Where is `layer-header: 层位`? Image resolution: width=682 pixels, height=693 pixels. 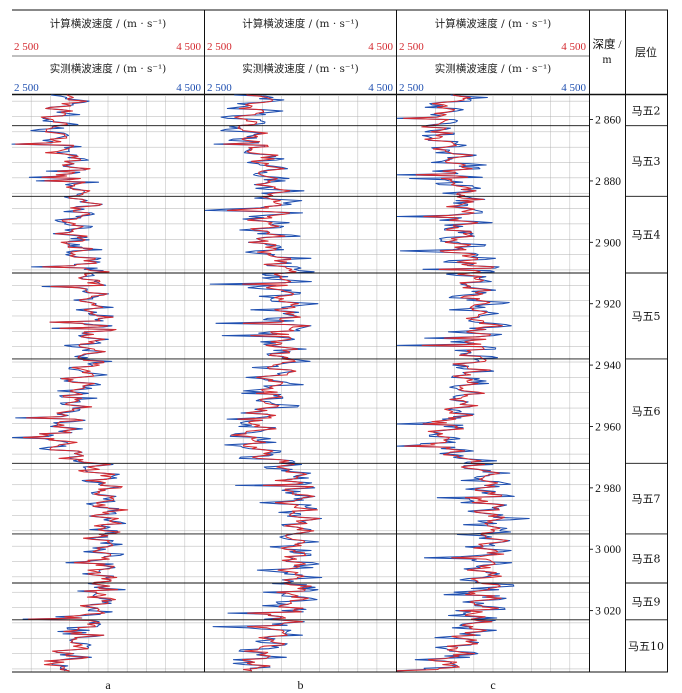 layer-header: 层位 is located at coordinates (646, 52).